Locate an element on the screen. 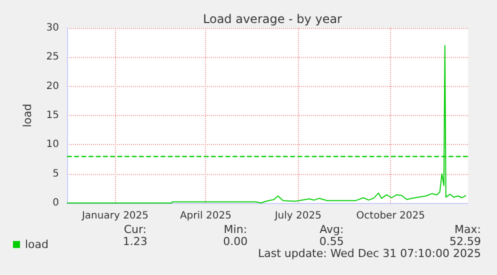 The image size is (497, 275). text: Avg: is located at coordinates (332, 229).